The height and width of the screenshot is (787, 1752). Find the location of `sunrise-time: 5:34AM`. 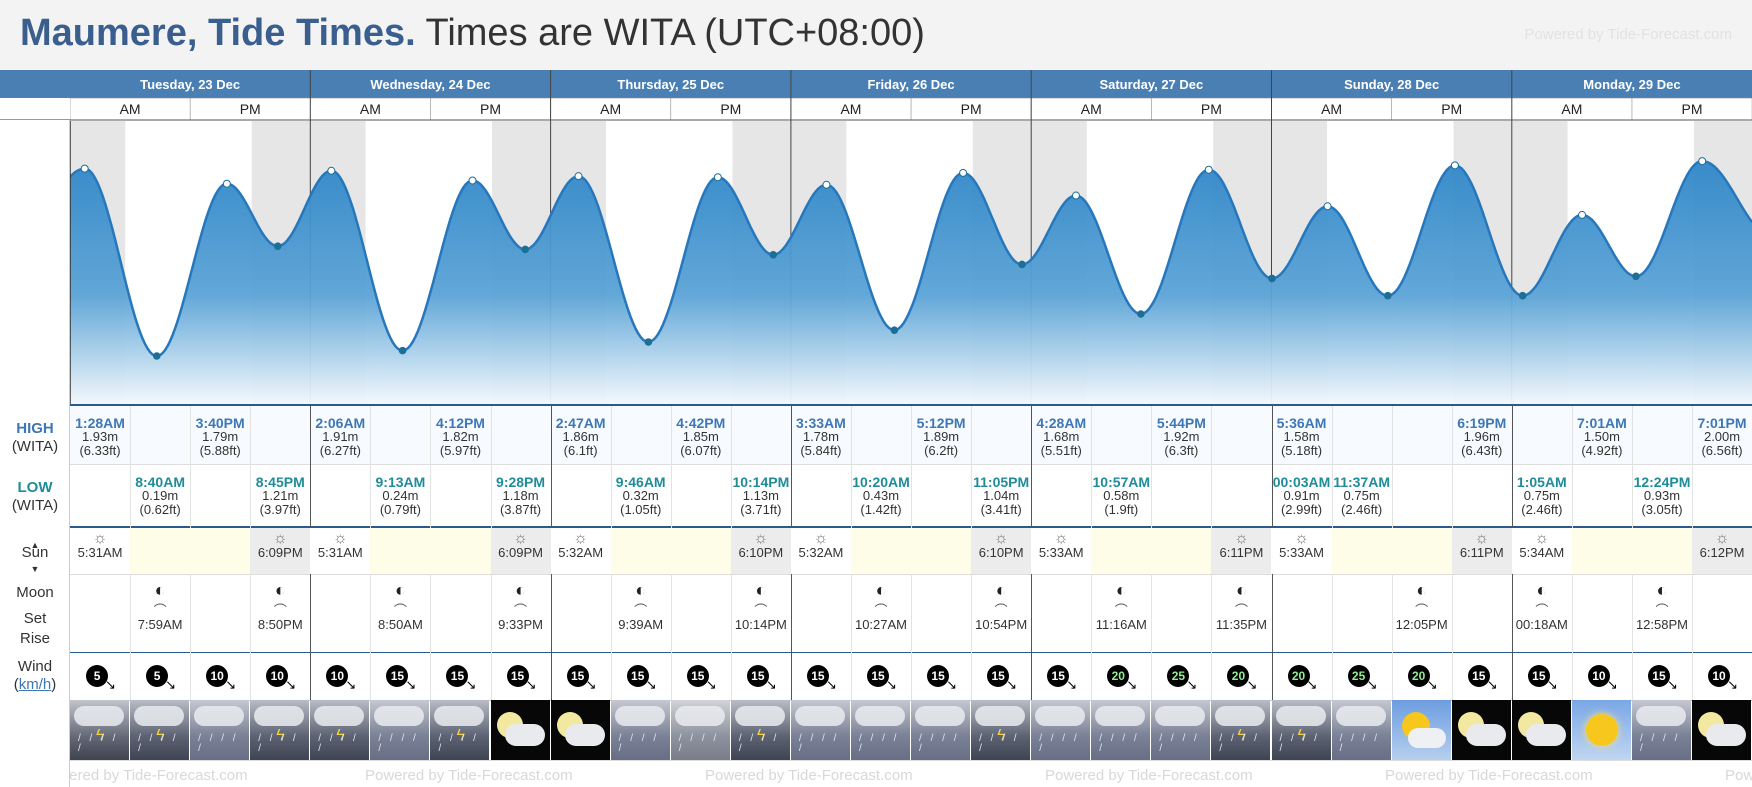

sunrise-time: 5:34AM is located at coordinates (1542, 552).